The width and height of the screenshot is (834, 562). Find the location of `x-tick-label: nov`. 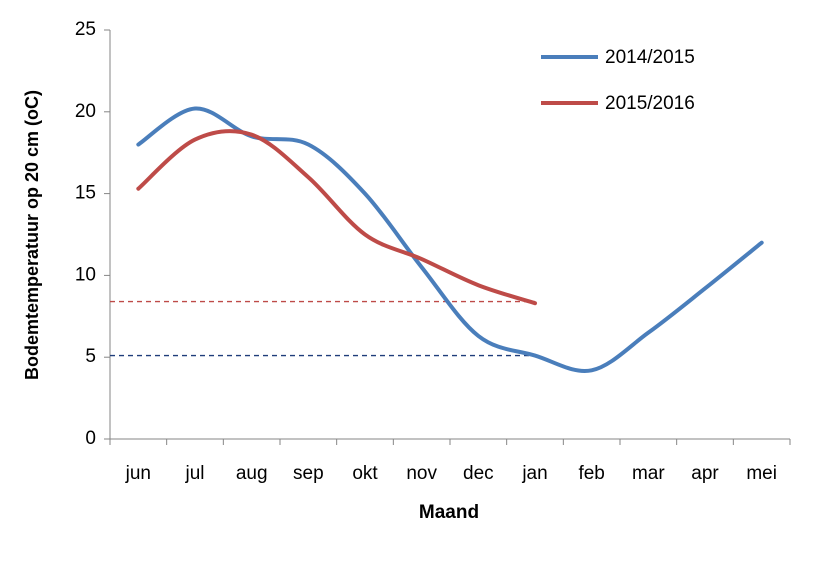

x-tick-label: nov is located at coordinates (421, 473).